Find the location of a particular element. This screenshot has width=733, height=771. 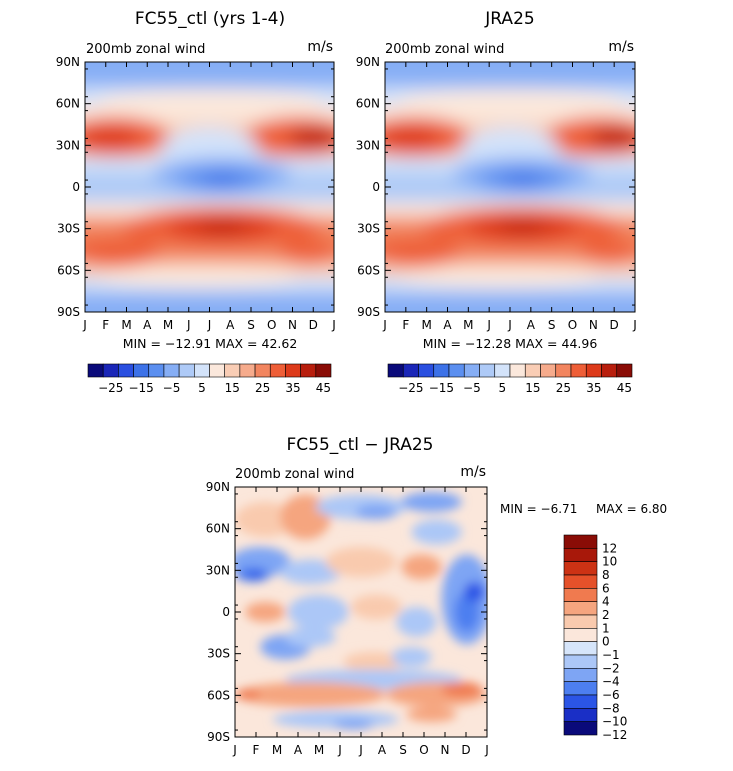

colorbar-label: 4 is located at coordinates (606, 602).